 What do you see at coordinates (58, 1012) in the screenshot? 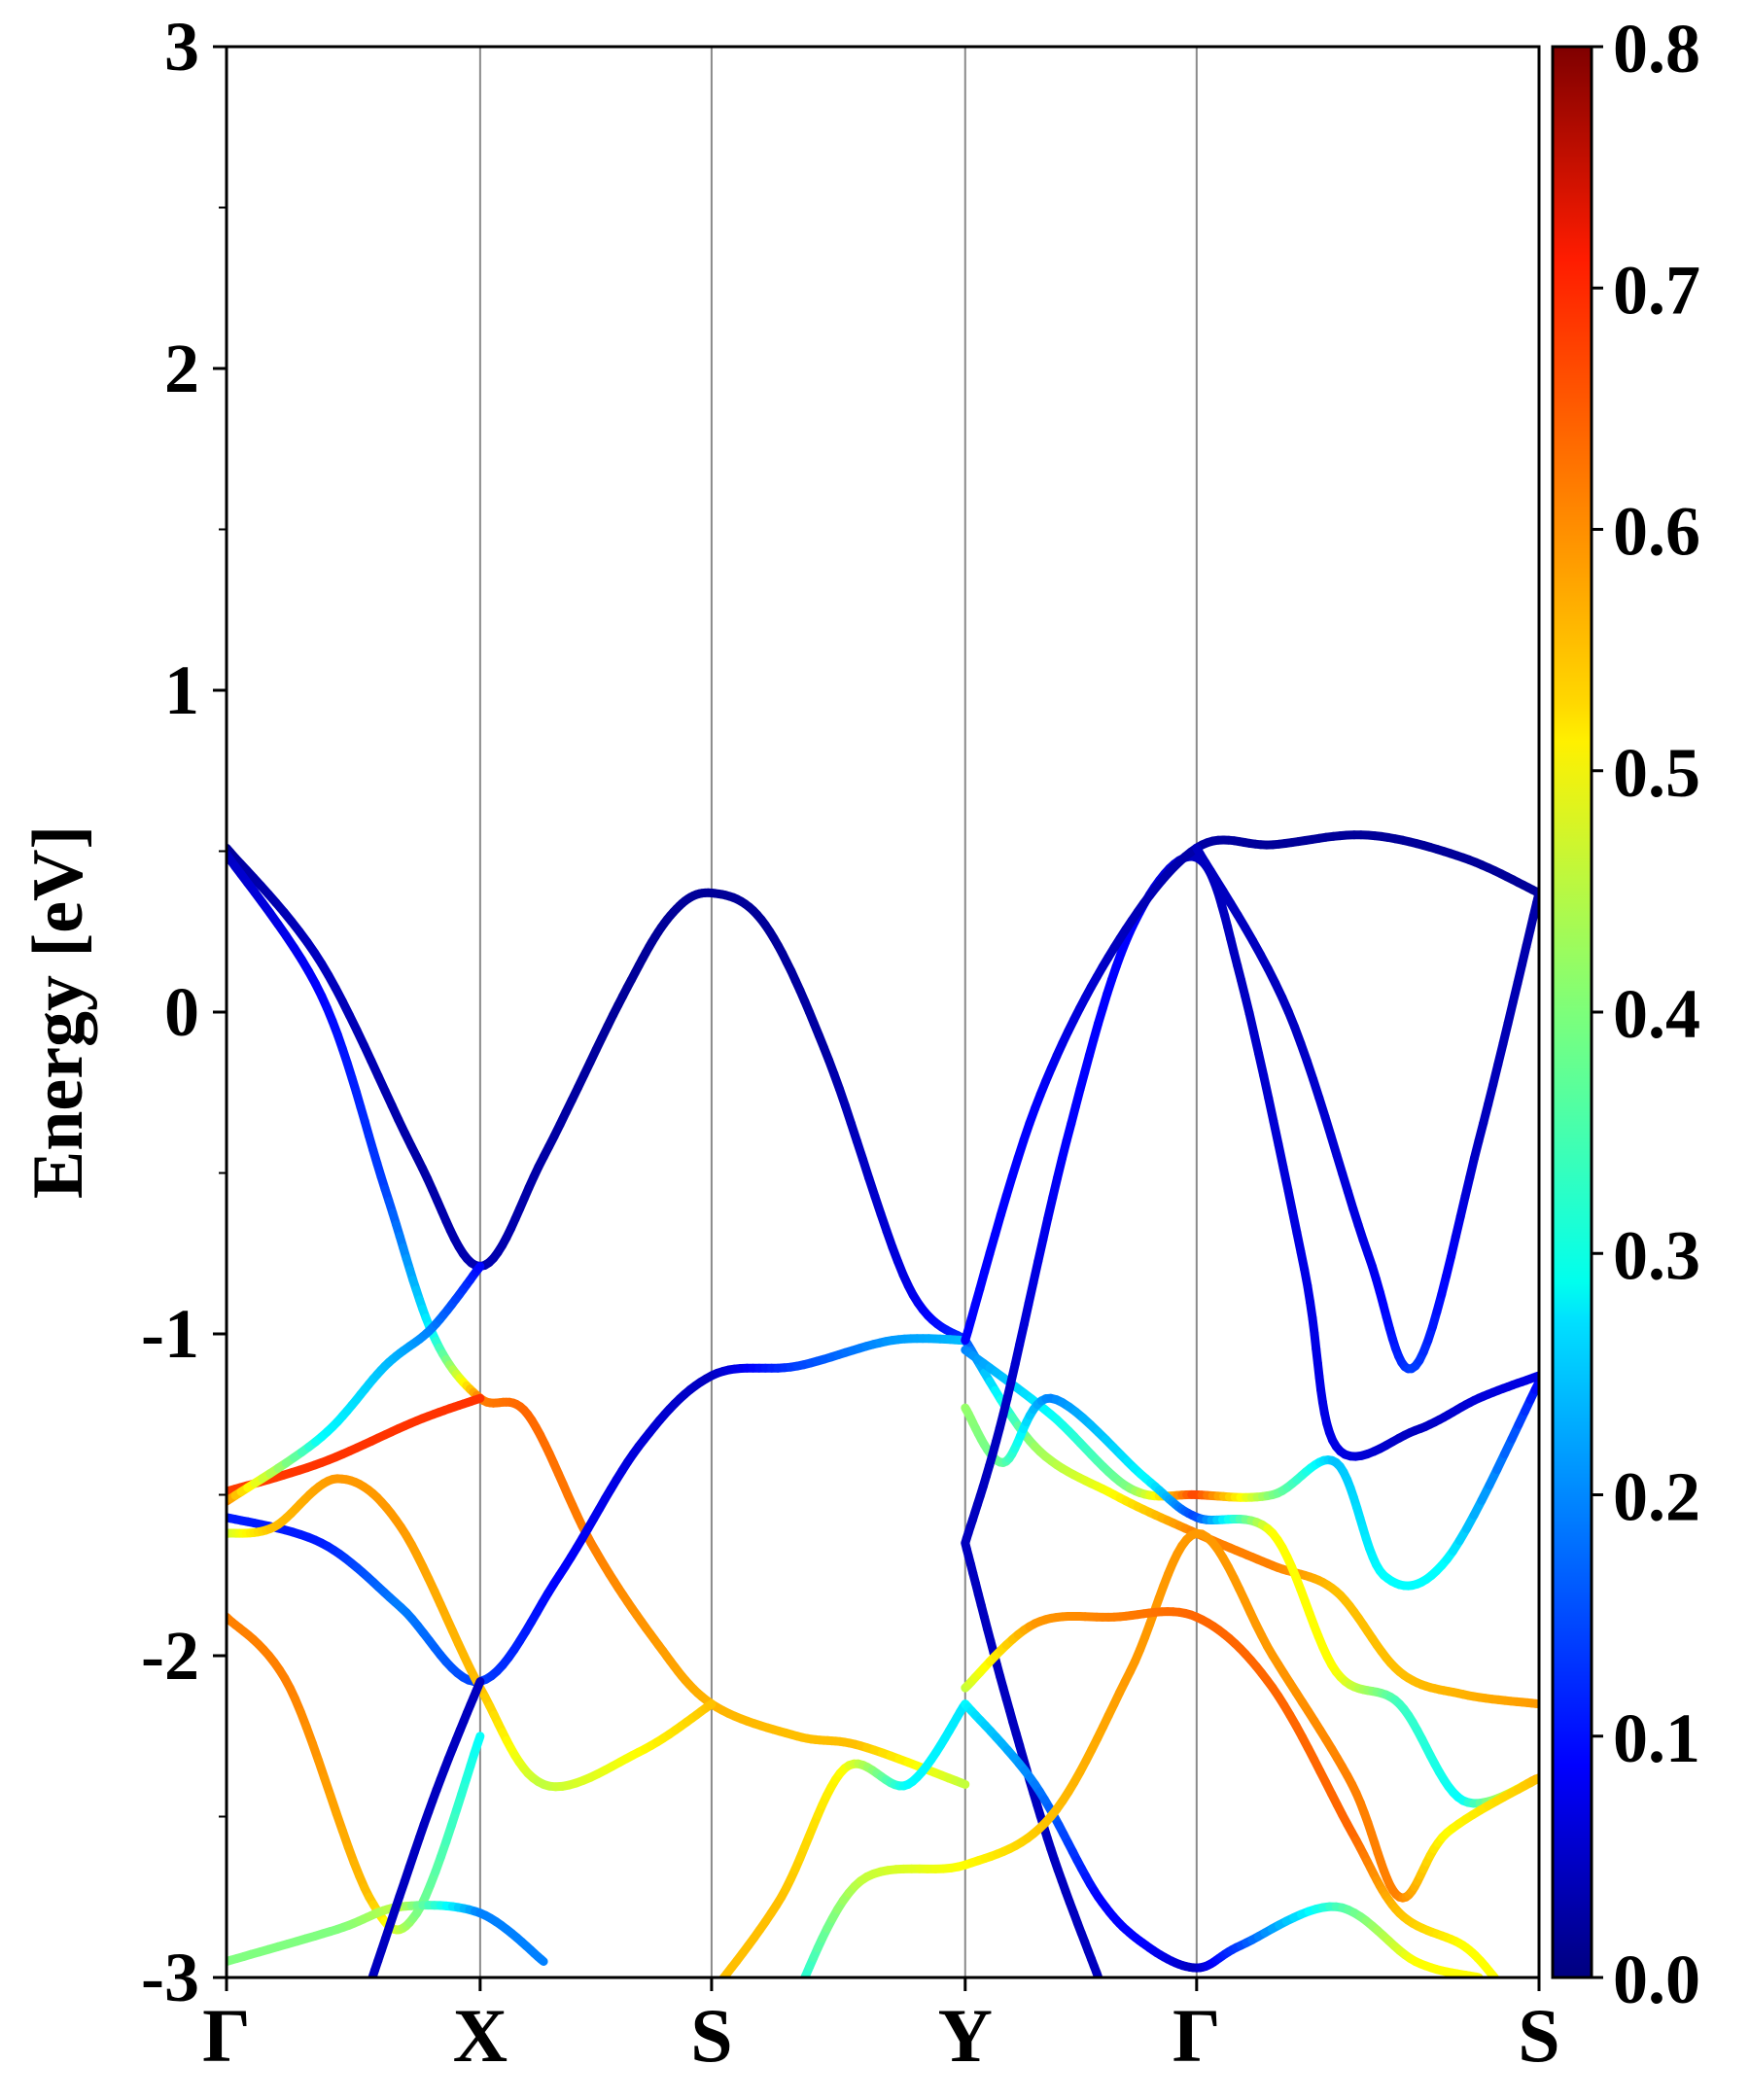
I see `y-axis-label: Energy [eV]` at bounding box center [58, 1012].